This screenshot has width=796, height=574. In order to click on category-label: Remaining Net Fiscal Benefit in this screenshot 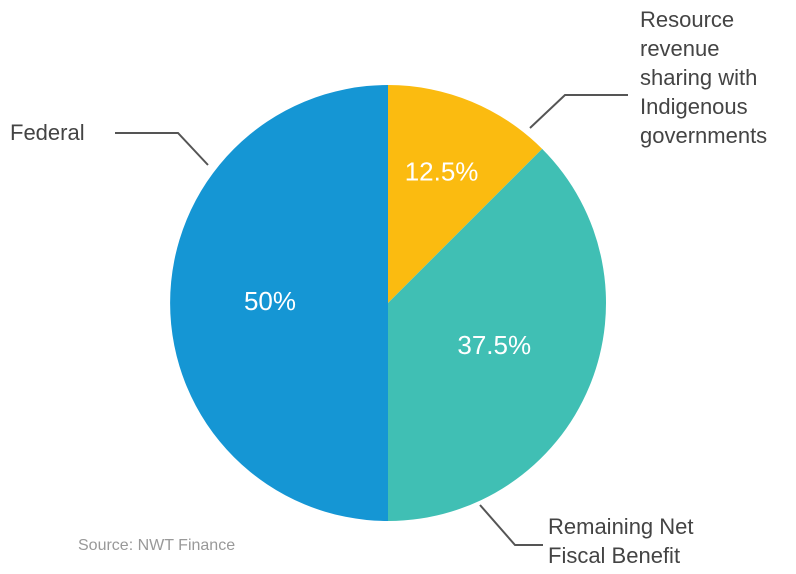, I will do `click(621, 541)`.